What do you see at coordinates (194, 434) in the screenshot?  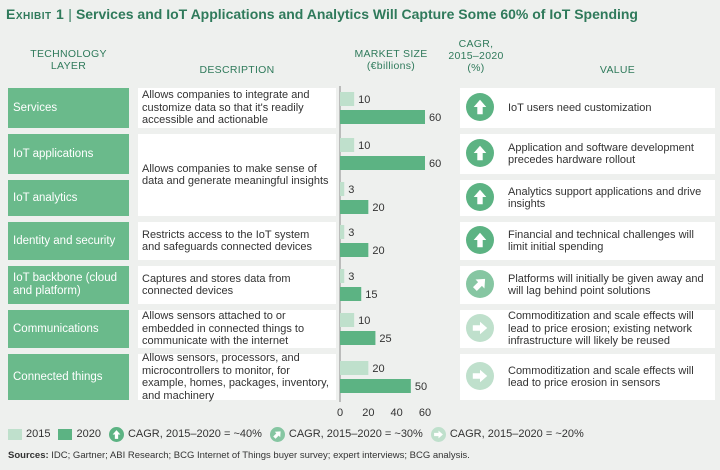 I see `legend-cagr40-label: CAGR, 2015–2020 = ~40%` at bounding box center [194, 434].